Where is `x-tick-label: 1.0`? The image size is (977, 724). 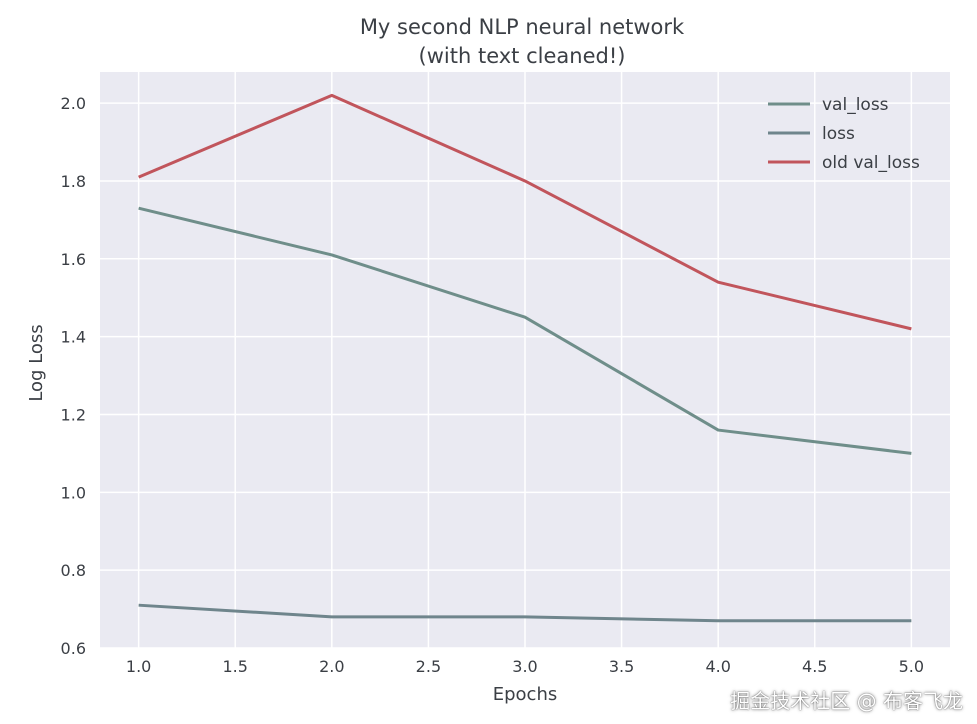 x-tick-label: 1.0 is located at coordinates (138, 666).